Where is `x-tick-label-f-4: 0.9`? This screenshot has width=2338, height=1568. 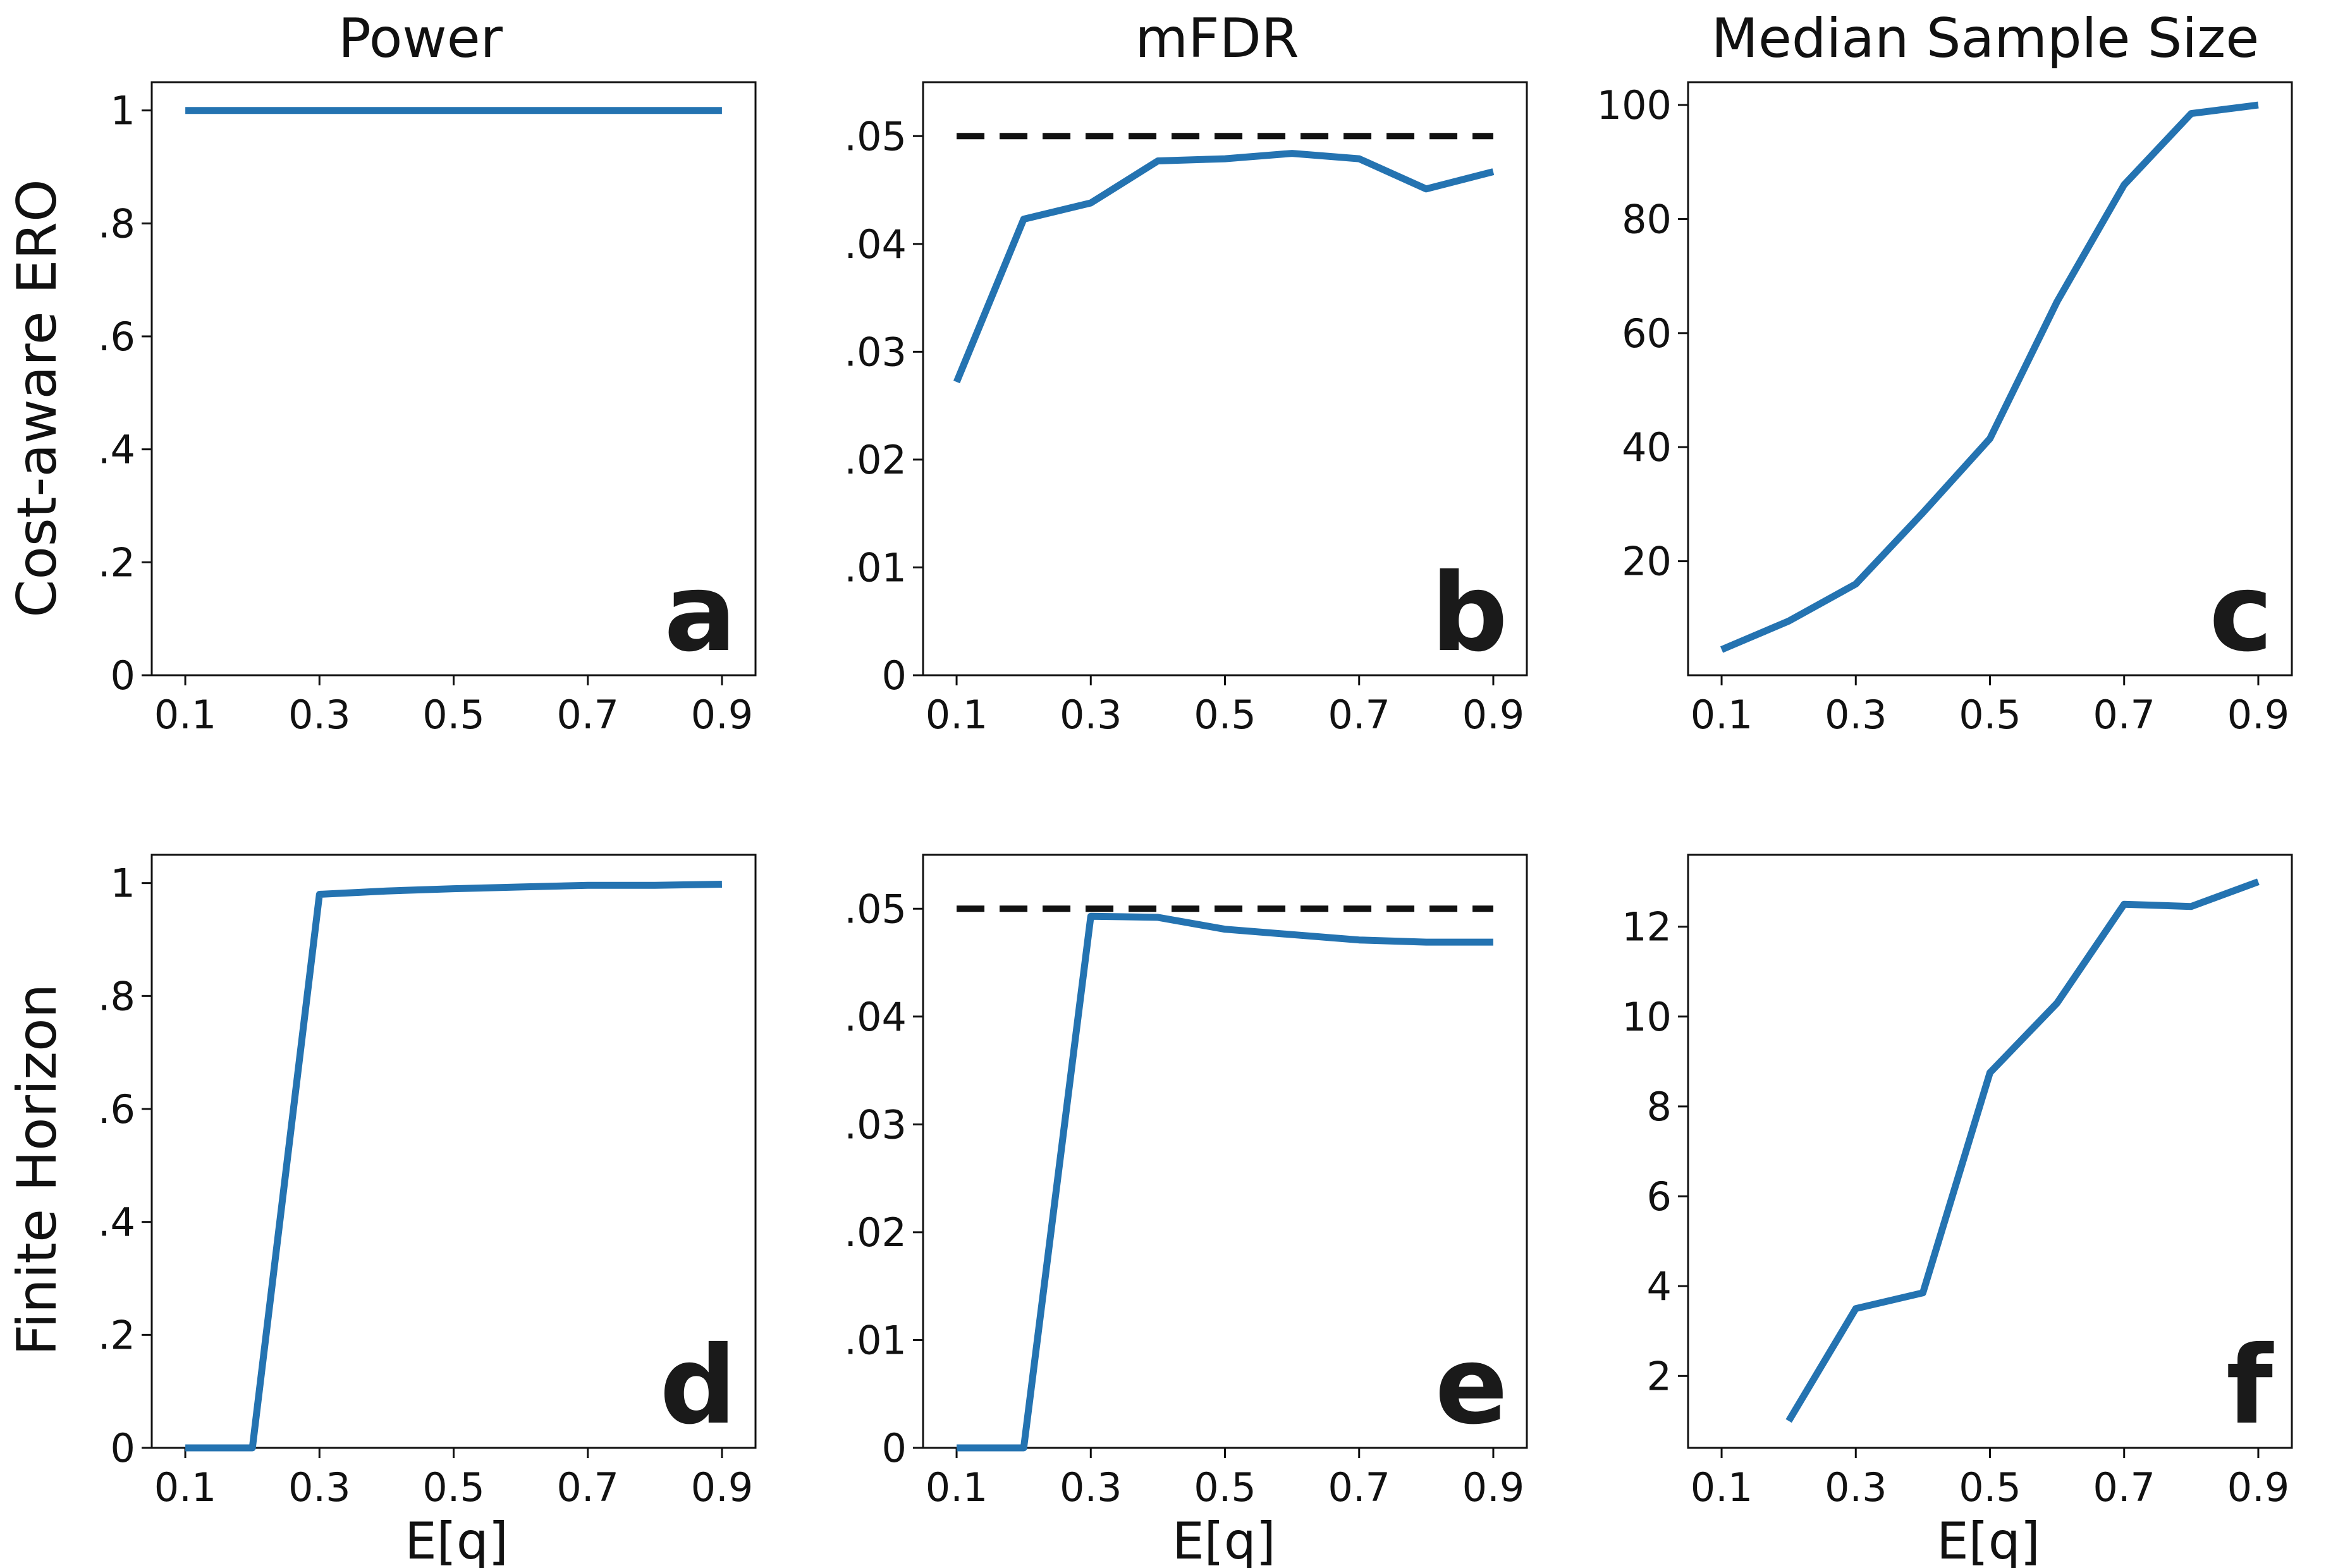 x-tick-label-f-4: 0.9 is located at coordinates (2258, 1487).